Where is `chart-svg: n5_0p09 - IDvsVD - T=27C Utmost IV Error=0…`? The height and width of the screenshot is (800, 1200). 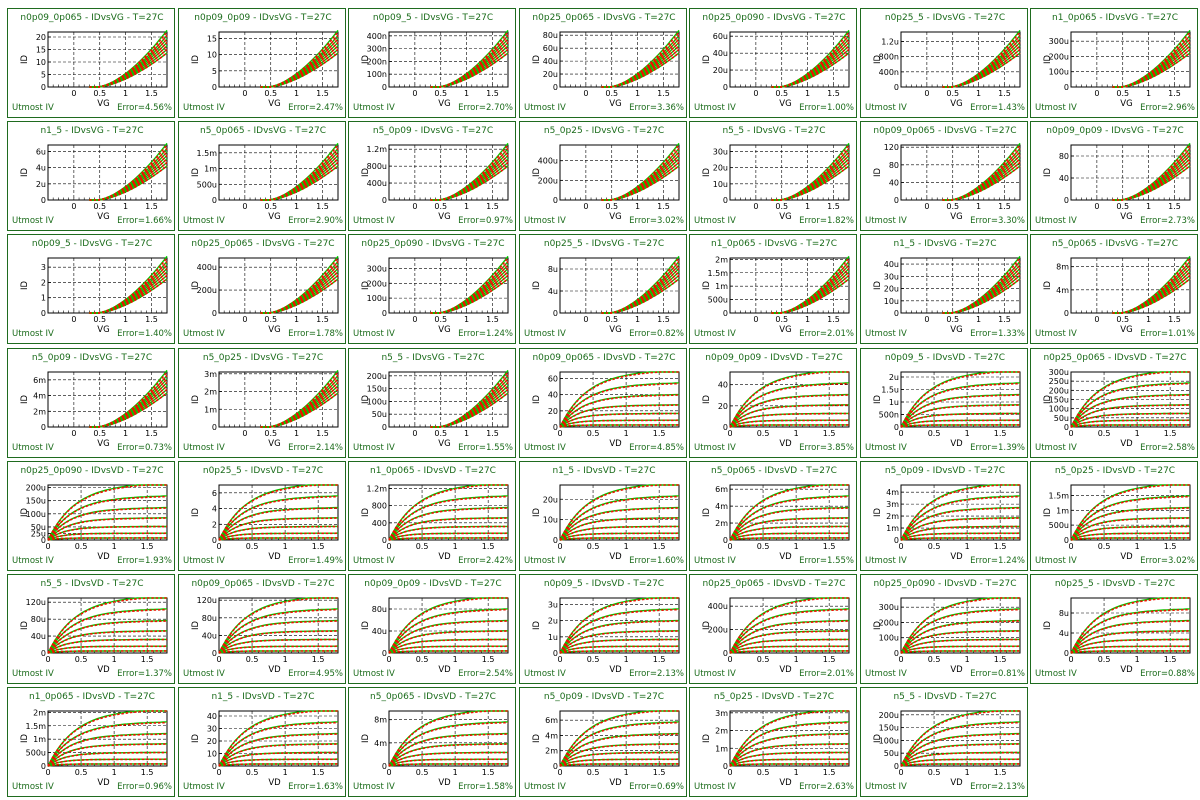
chart-svg: n5_0p09 - IDvsVD - T=27C Utmost IV Error=0… is located at coordinates (604, 742).